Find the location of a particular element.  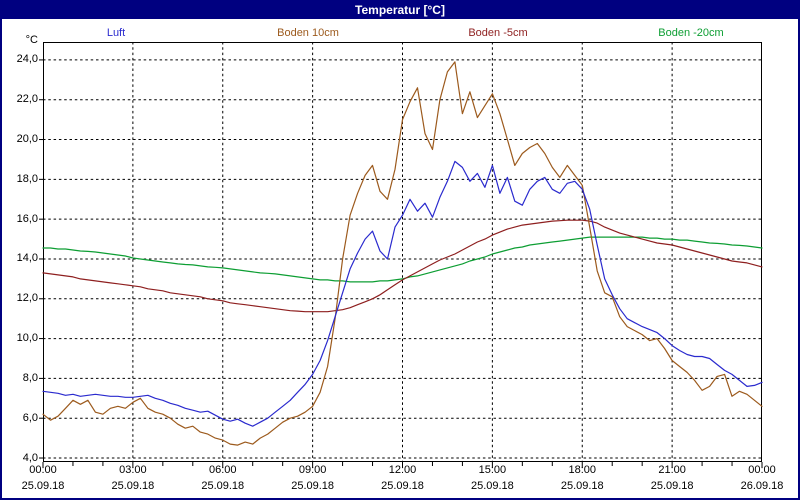

legend-item-luft: Luft is located at coordinates (116, 33).